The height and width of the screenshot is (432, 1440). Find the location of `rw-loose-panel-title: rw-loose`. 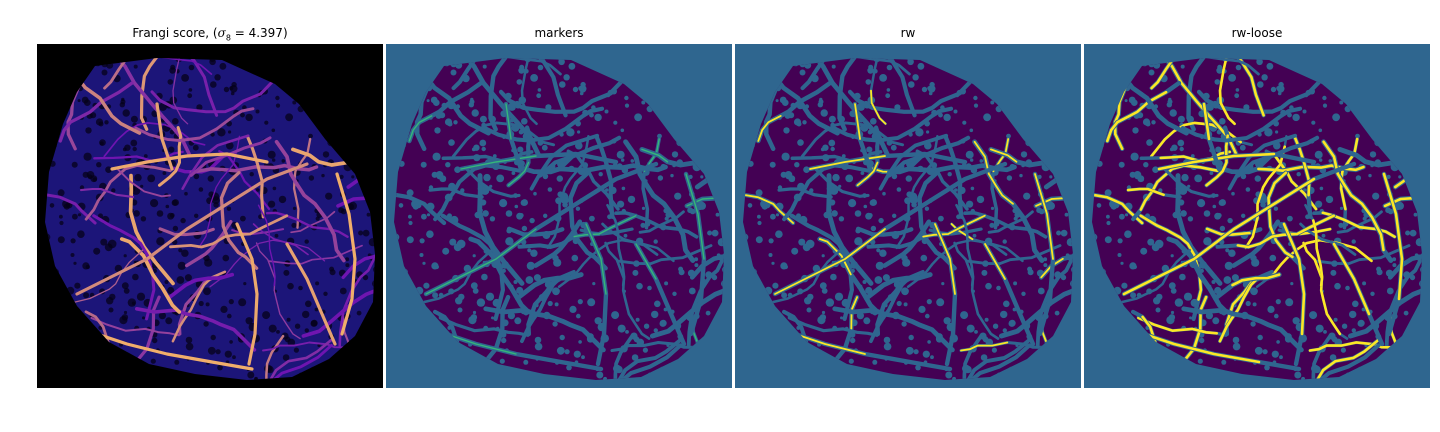

rw-loose-panel-title: rw-loose is located at coordinates (1257, 33).